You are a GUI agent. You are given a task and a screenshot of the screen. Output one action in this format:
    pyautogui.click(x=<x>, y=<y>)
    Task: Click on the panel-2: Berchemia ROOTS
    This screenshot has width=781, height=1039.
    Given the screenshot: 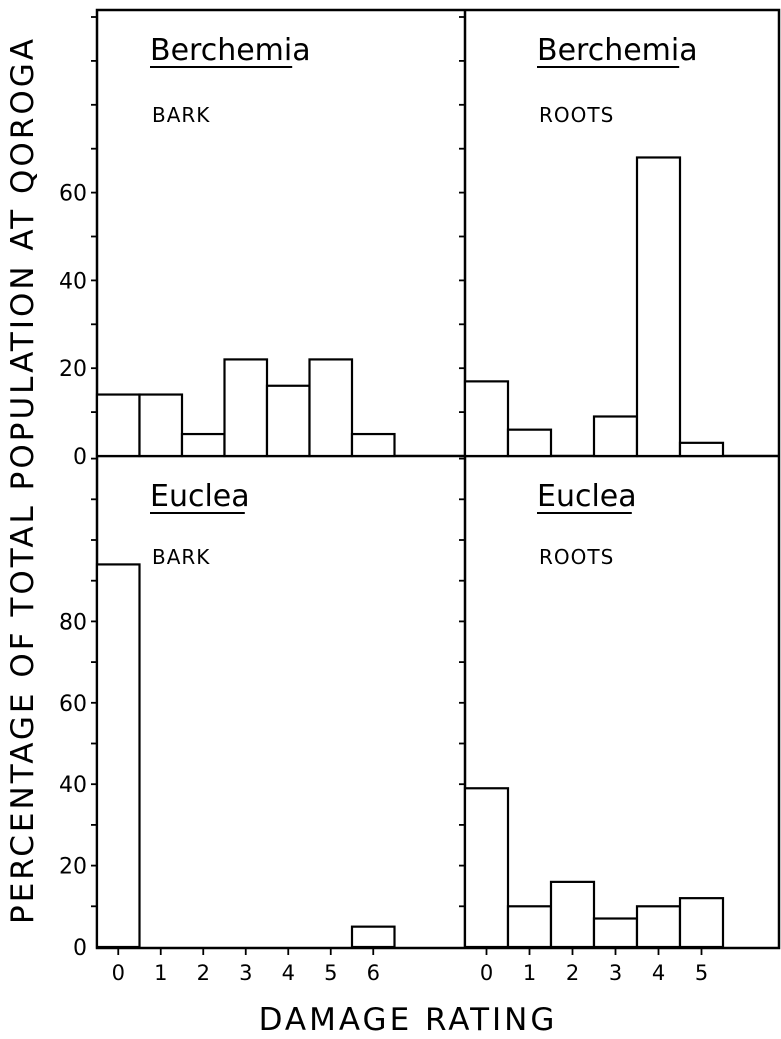 What is the action you would take?
    pyautogui.click(x=592, y=237)
    